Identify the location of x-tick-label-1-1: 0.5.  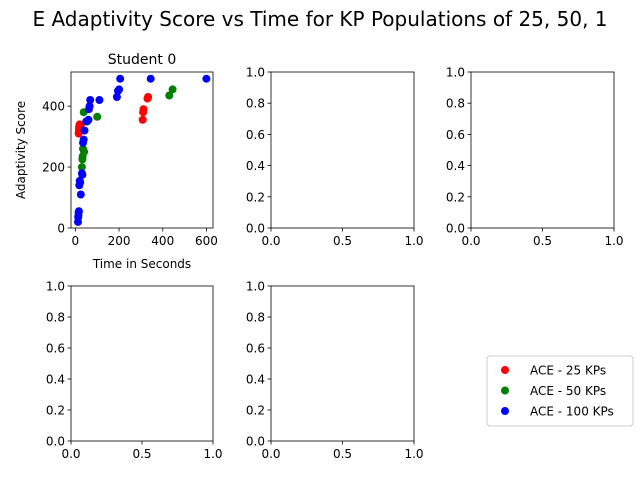
(342, 241).